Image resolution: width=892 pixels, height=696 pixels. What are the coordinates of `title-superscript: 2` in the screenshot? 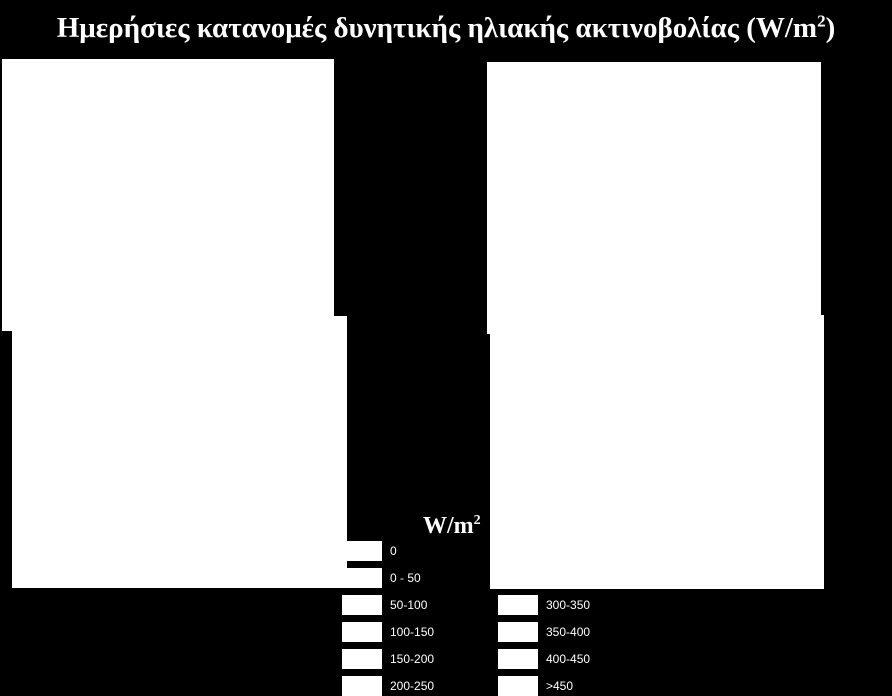 It's located at (821, 21).